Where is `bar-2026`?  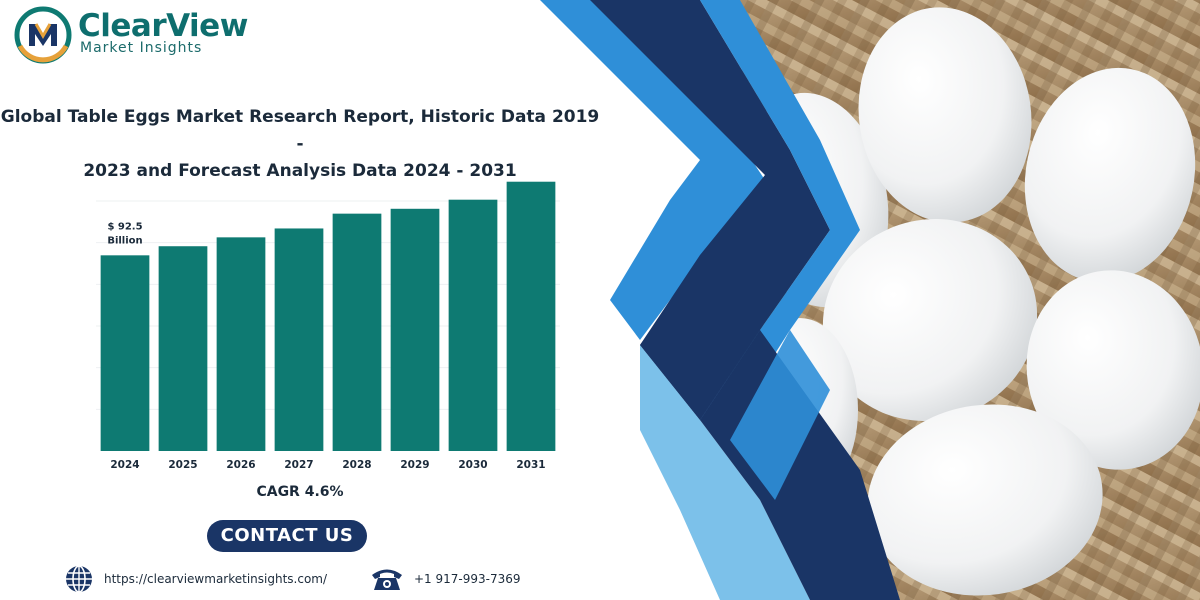
bar-2026 is located at coordinates (241, 344).